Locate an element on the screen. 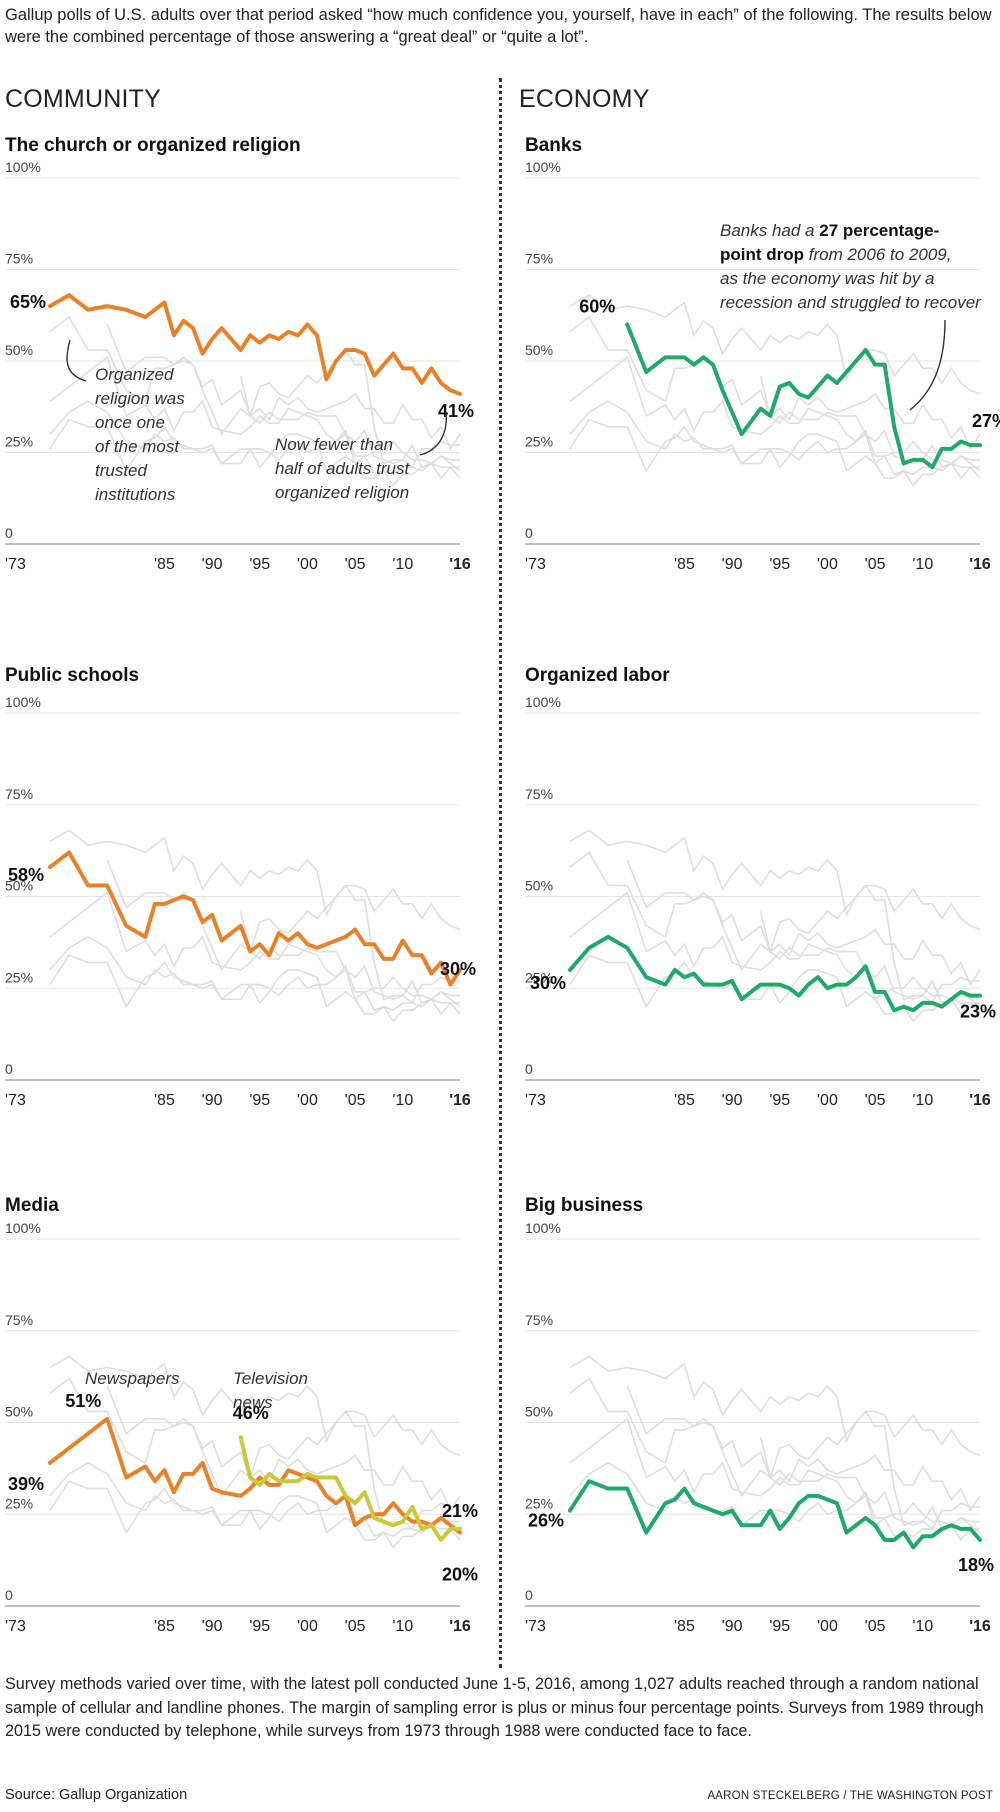 Image resolution: width=1000 pixels, height=1812 pixels. chart-title: Media is located at coordinates (32, 1205).